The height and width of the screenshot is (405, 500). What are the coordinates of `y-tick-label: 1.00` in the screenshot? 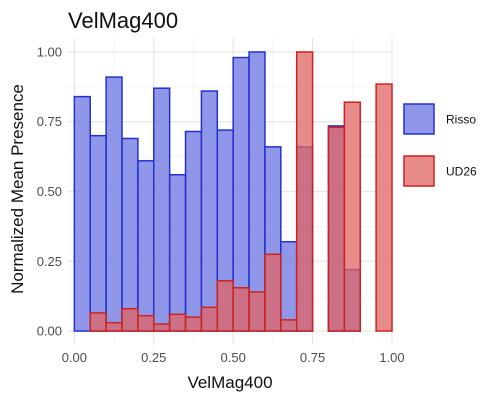 It's located at (49, 51).